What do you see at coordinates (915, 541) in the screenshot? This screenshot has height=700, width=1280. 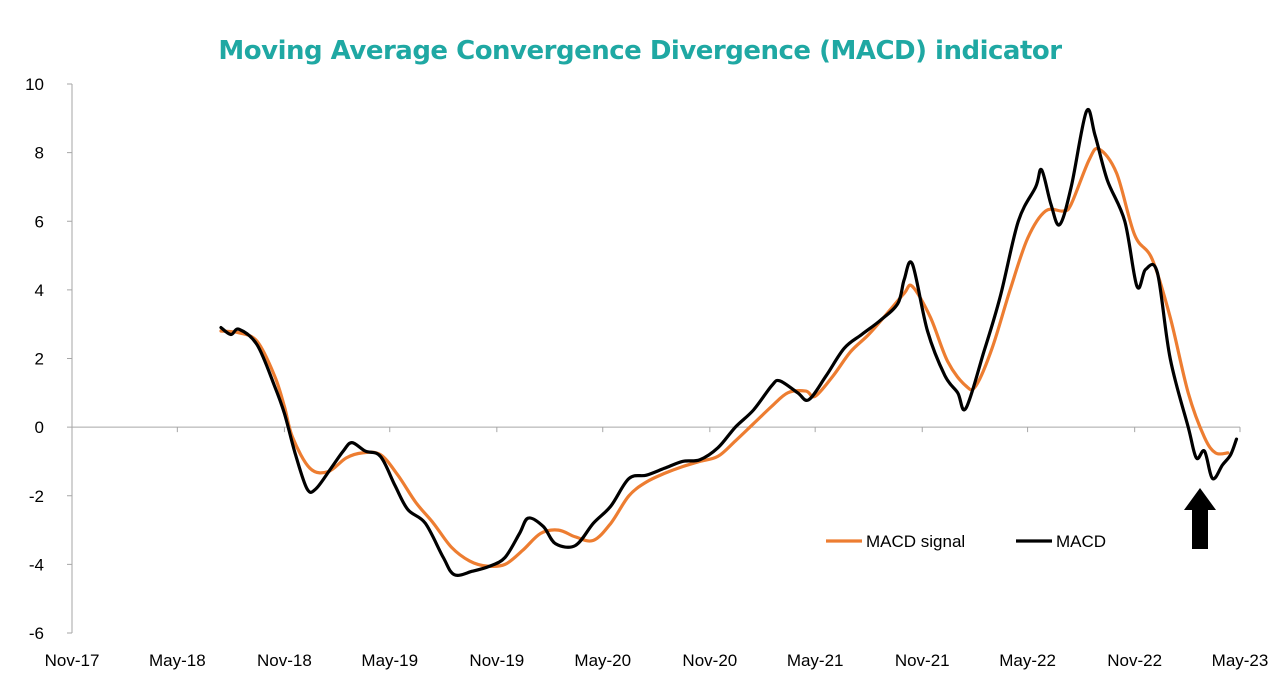 I see `legend-label: MACD signal` at bounding box center [915, 541].